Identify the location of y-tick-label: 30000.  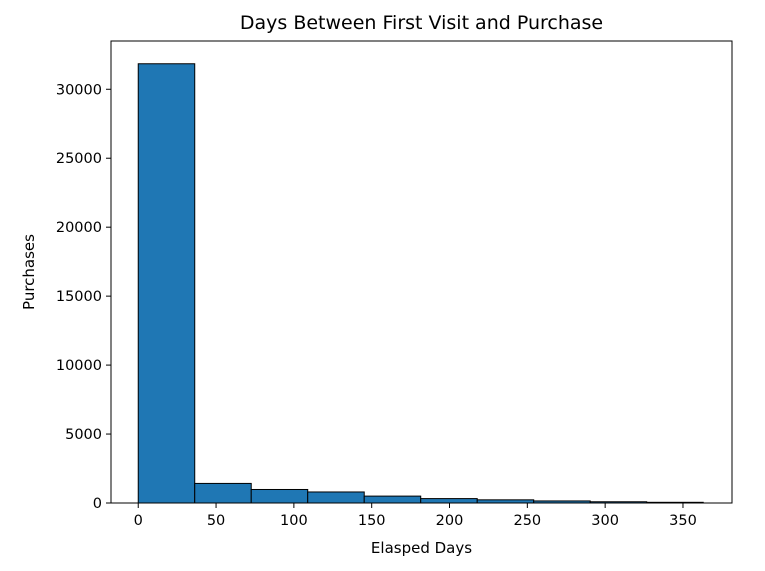
(79, 90).